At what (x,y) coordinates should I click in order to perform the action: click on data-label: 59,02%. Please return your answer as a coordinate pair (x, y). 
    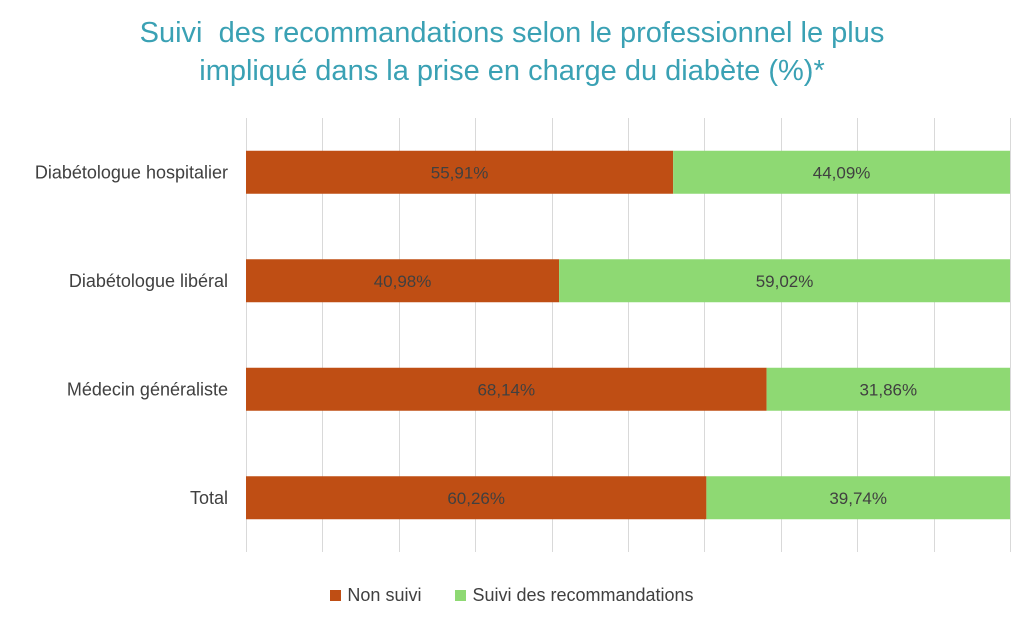
    Looking at the image, I should click on (785, 281).